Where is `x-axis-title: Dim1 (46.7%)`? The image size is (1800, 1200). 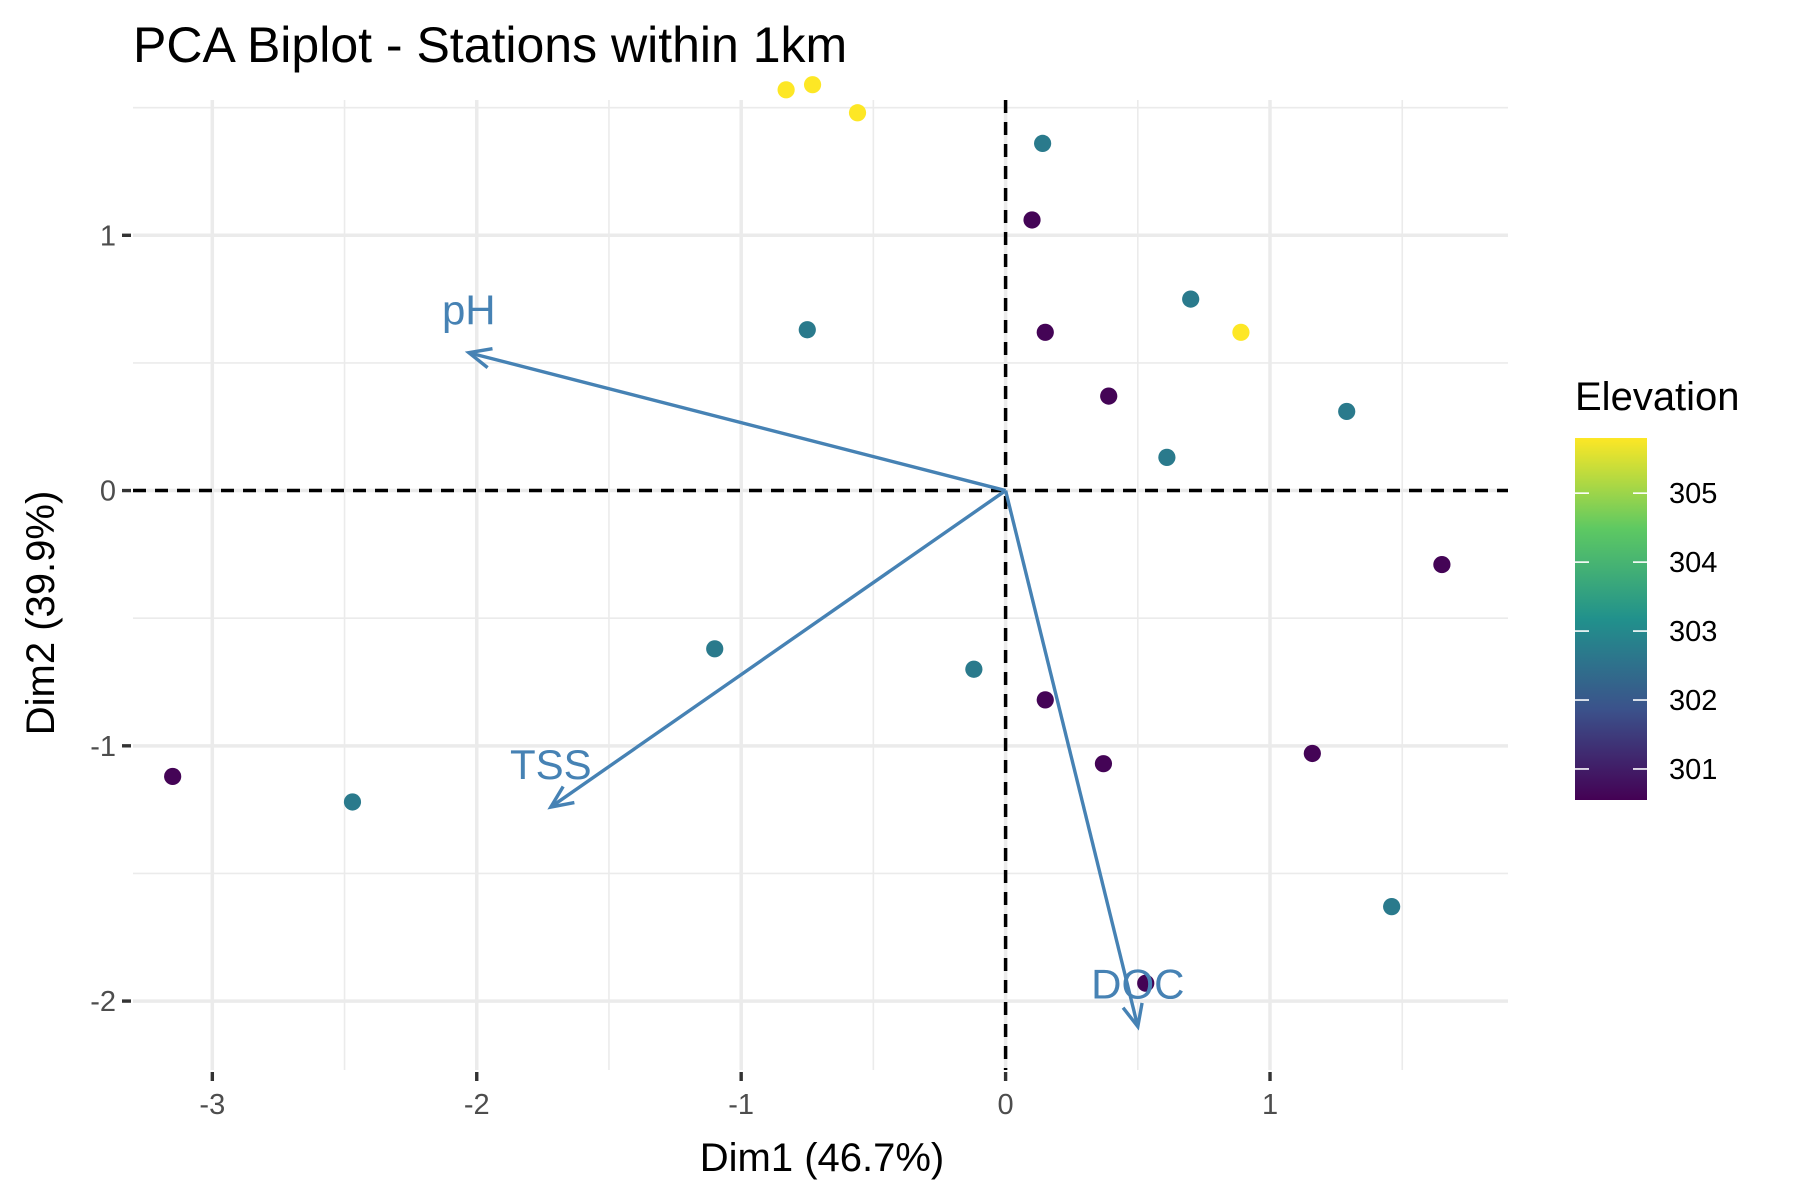
x-axis-title: Dim1 (46.7%) is located at coordinates (822, 1158).